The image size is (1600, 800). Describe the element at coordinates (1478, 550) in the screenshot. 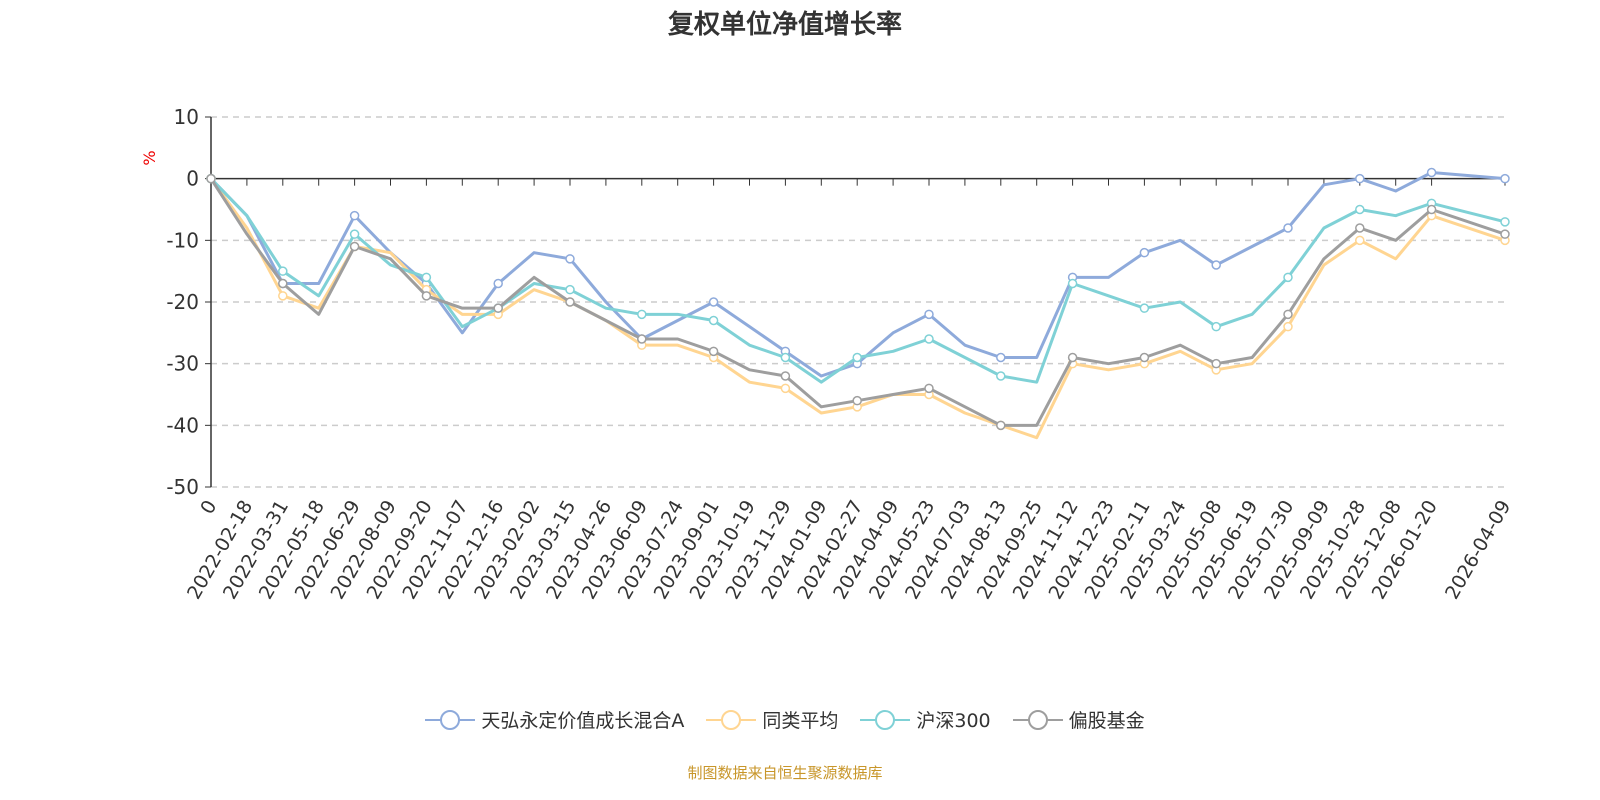

I see `x-tick-label: 2026-04-09` at that location.